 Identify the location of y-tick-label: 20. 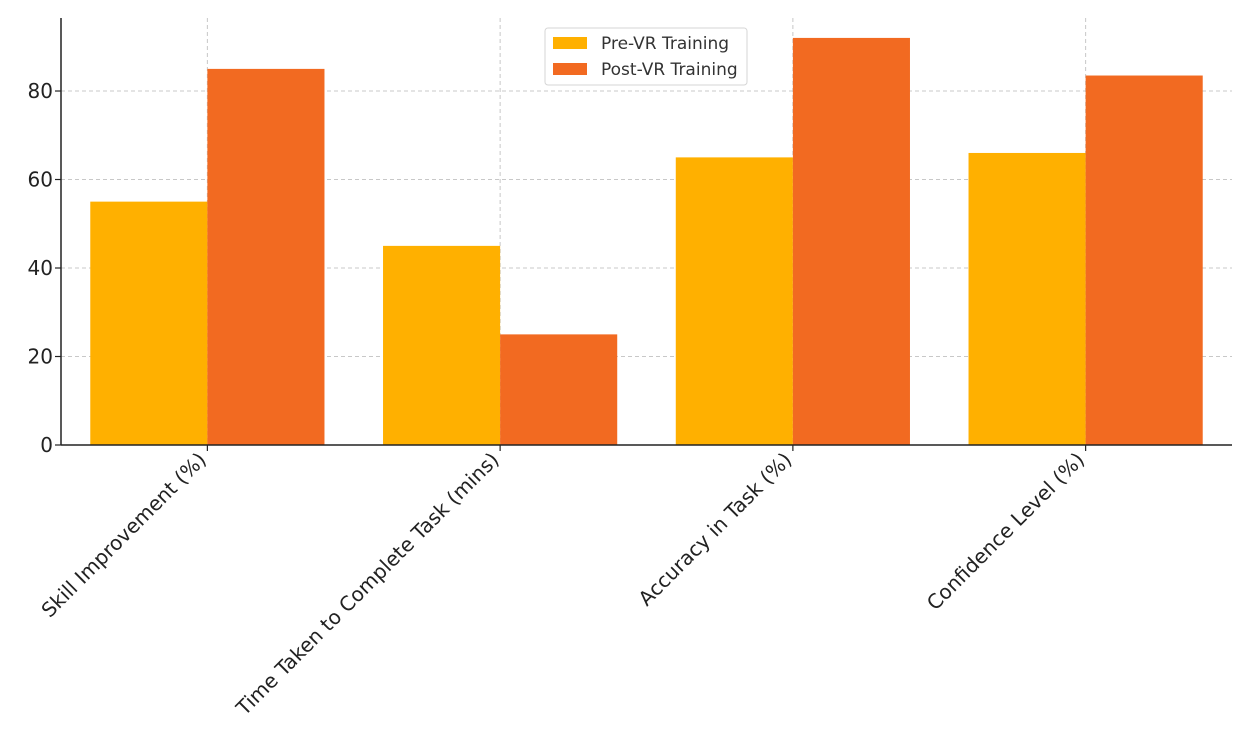
(40, 357).